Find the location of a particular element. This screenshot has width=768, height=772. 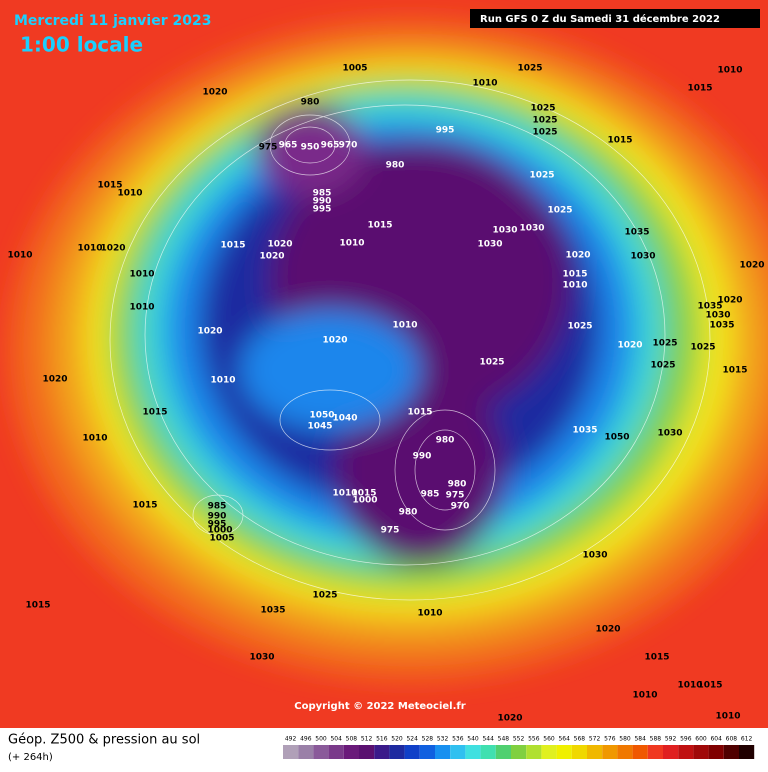

pressure-label: 1040 is located at coordinates (344, 419).